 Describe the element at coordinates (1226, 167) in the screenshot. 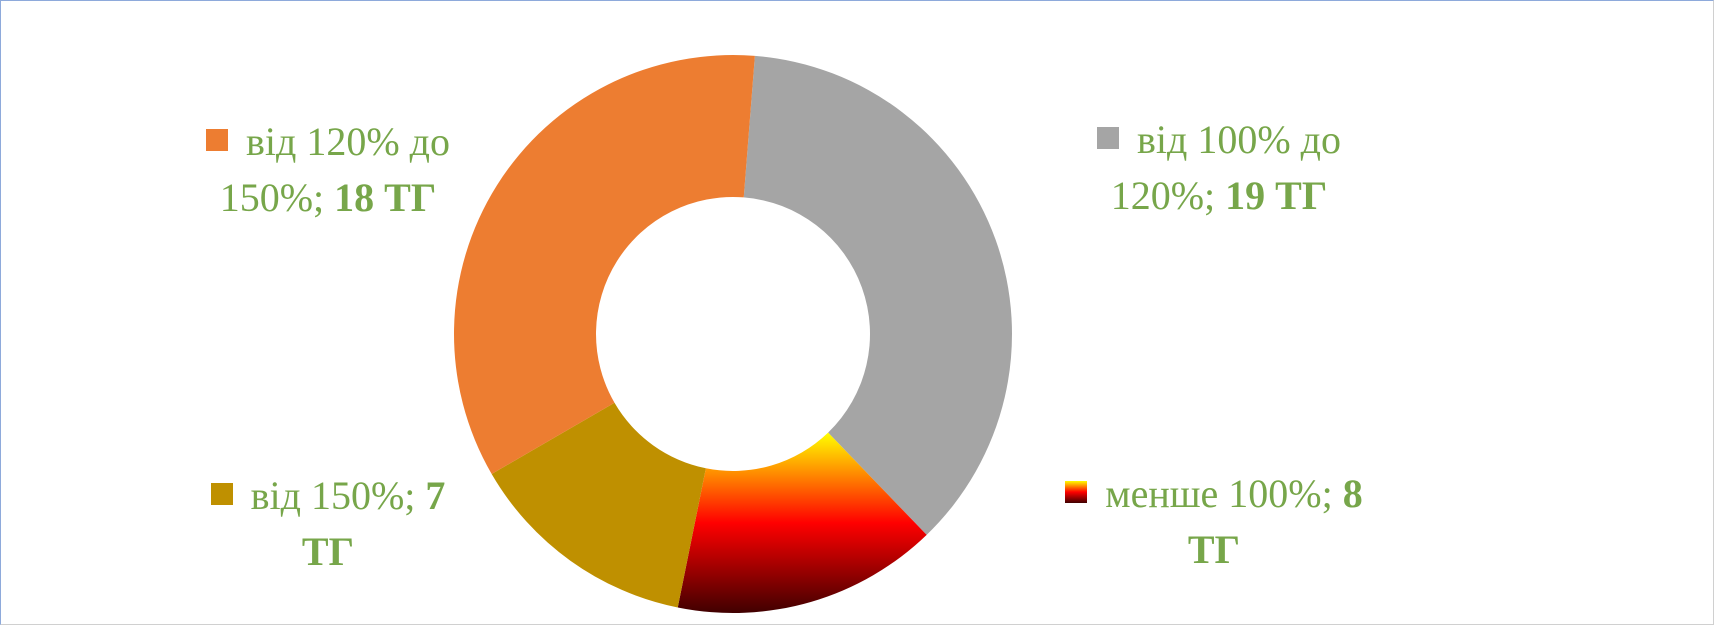

I see `legend-label: від 100% до 120%` at that location.